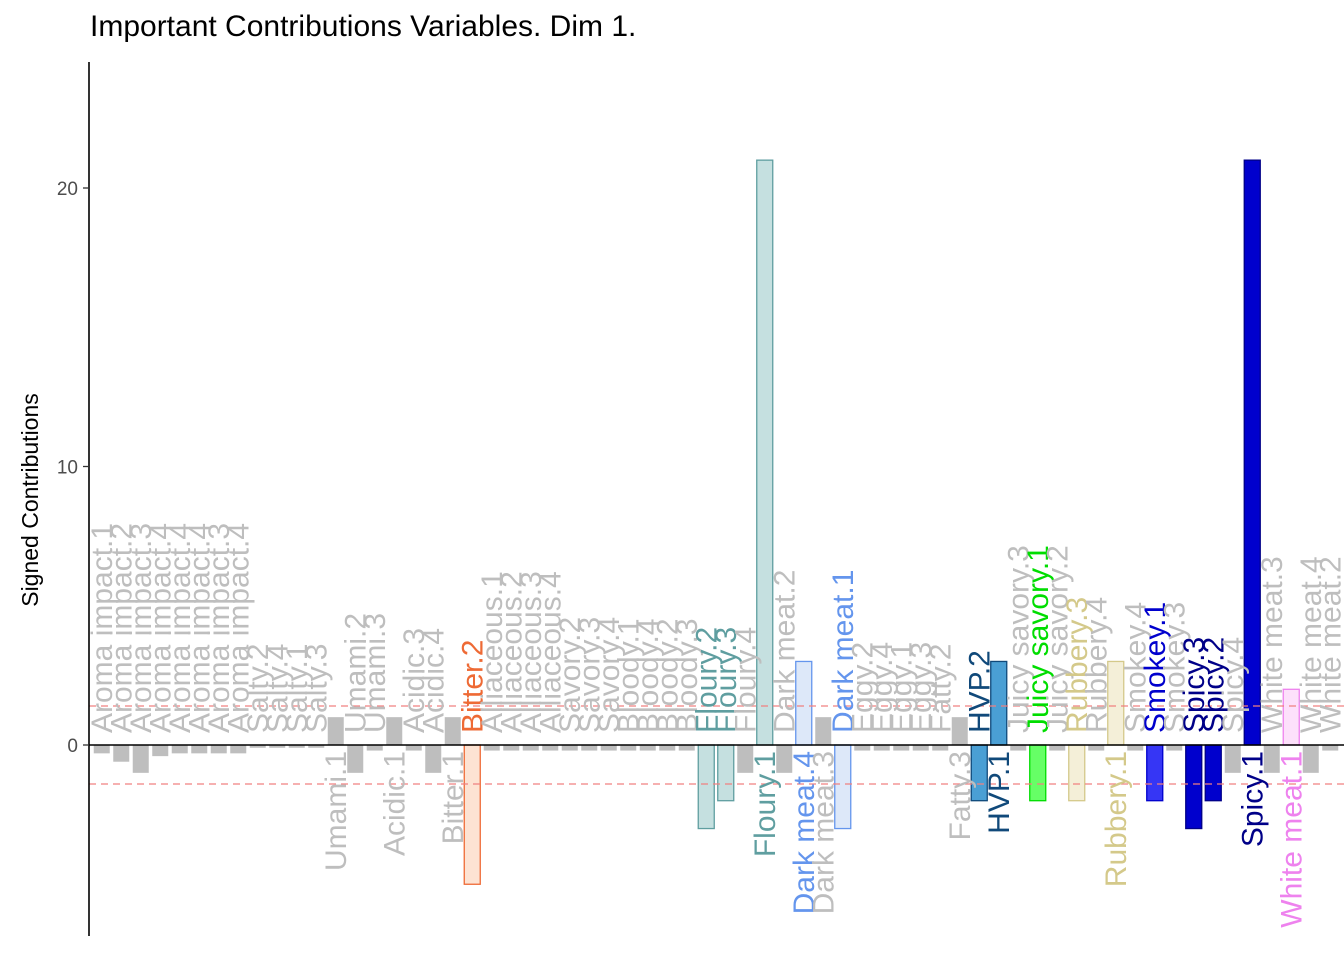 This screenshot has width=1344, height=960. I want to click on bar-label: HVP.1, so click(999, 792).